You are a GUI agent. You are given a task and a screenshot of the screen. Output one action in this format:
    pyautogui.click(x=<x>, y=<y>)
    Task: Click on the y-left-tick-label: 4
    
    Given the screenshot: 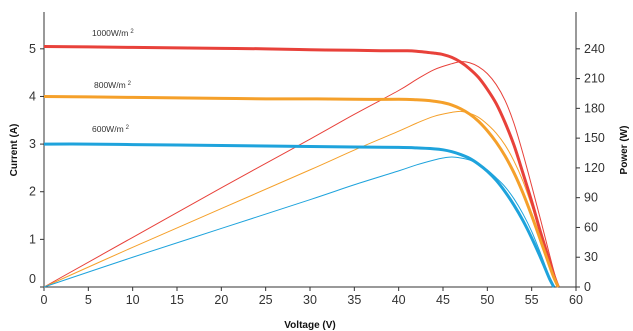 What is the action you would take?
    pyautogui.click(x=32, y=96)
    